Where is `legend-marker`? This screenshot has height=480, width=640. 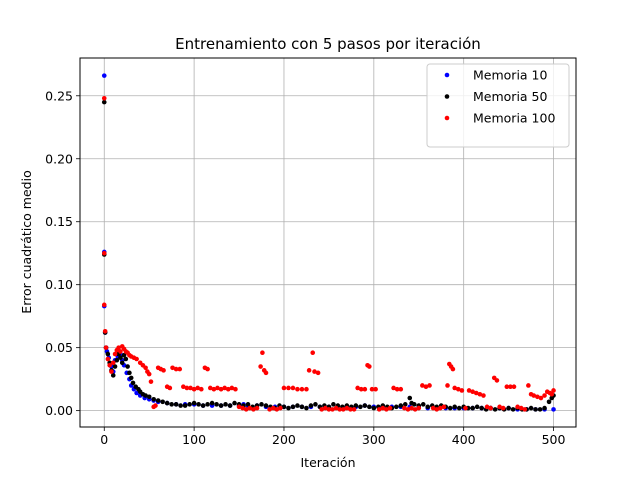 legend-marker is located at coordinates (447, 118).